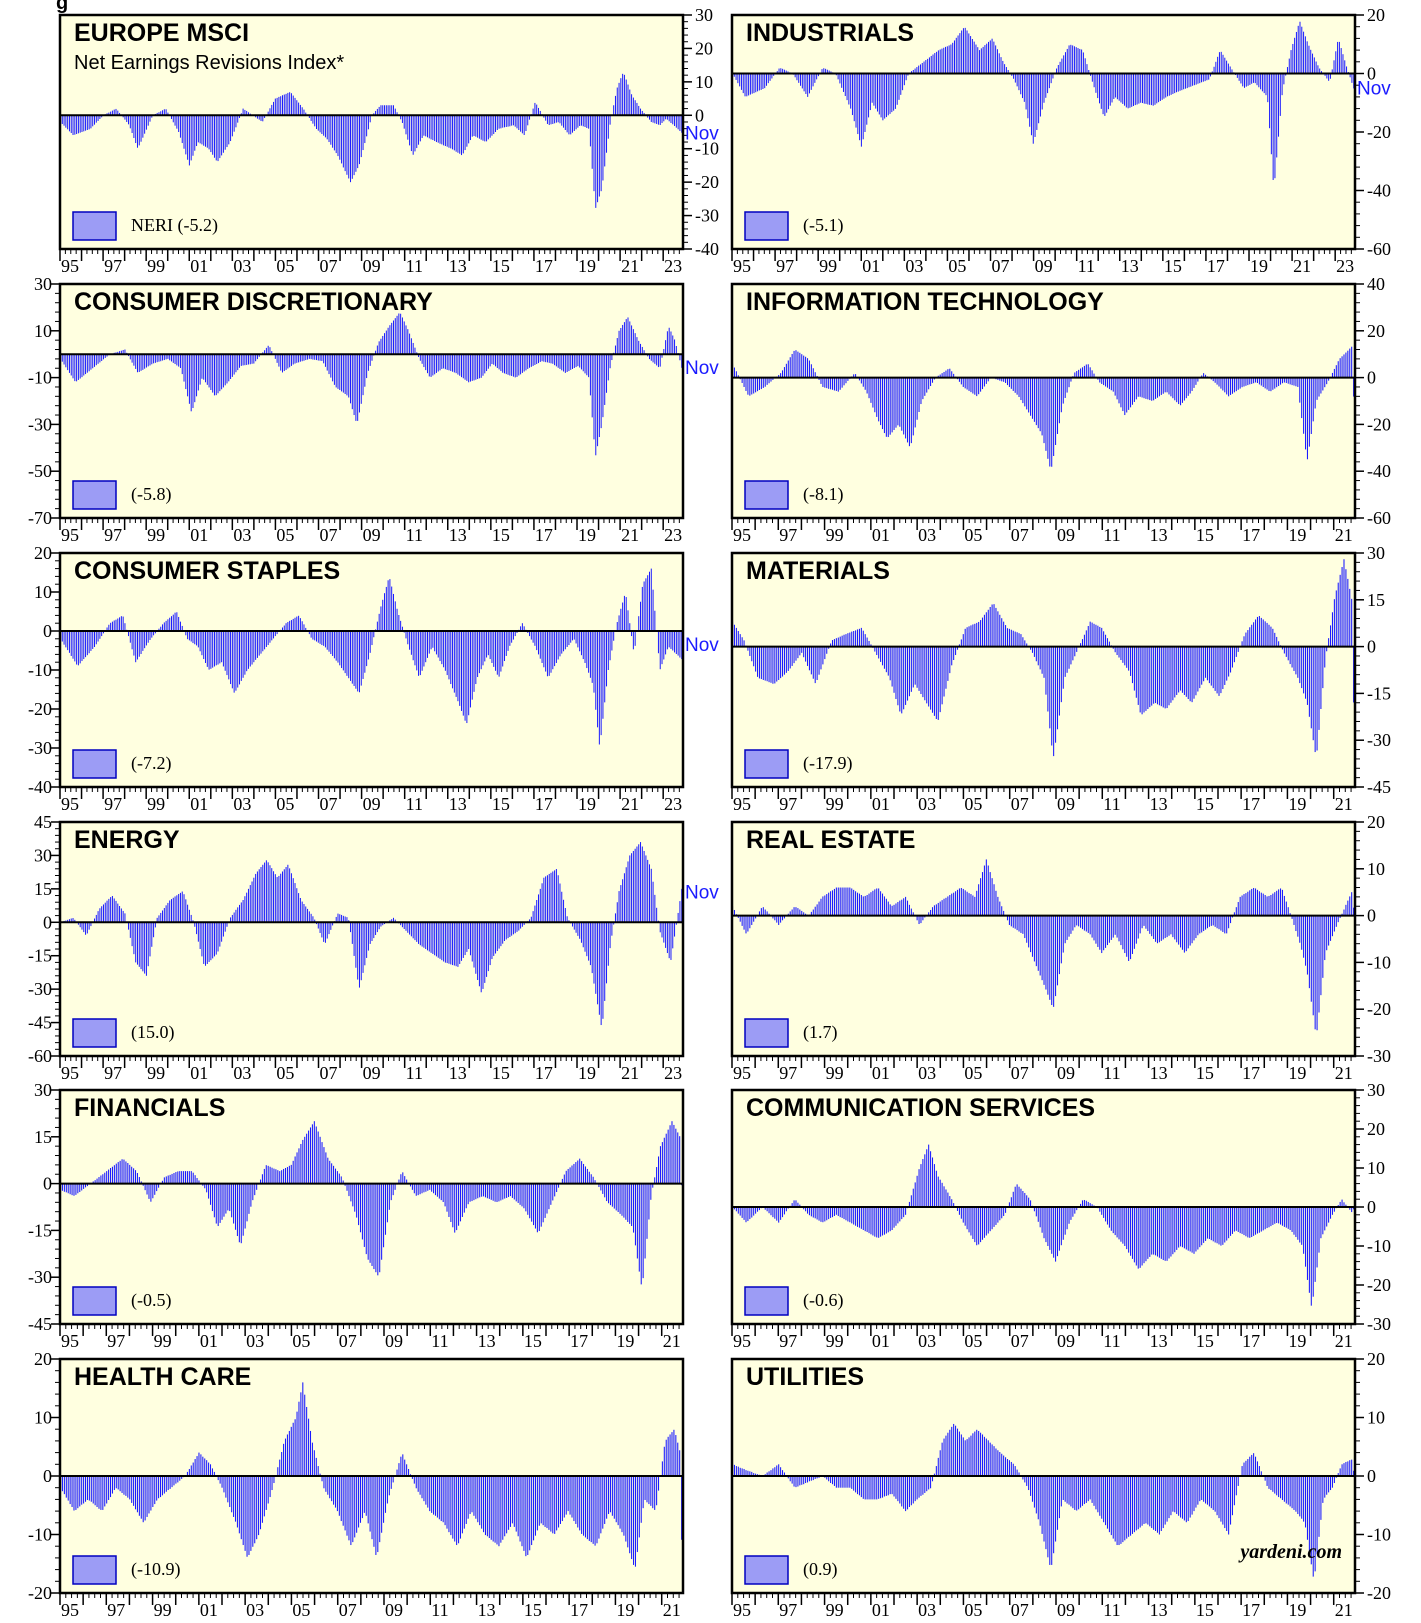  Describe the element at coordinates (1376, 284) in the screenshot. I see `y-tick-label: 40` at that location.